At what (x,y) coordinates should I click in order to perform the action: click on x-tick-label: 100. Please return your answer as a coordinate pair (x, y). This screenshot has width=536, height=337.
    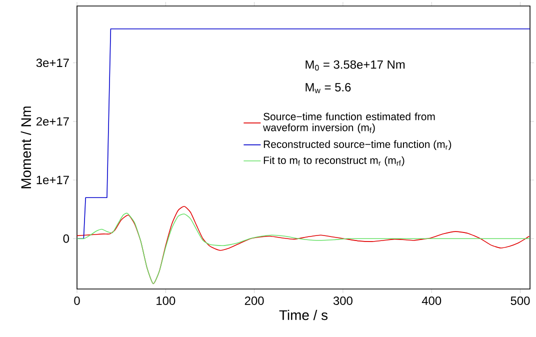
    Looking at the image, I should click on (166, 300).